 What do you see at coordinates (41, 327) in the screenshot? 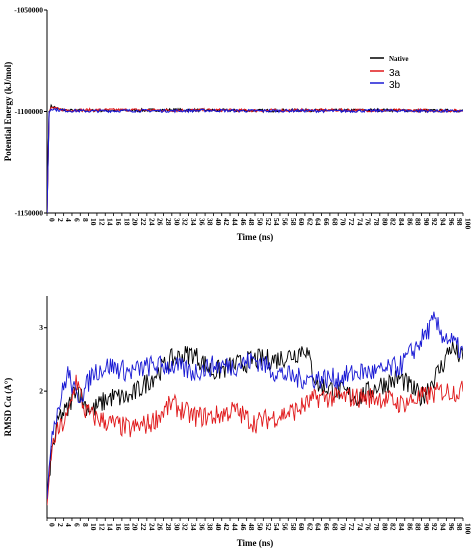
I see `y-tick-label: 3` at bounding box center [41, 327].